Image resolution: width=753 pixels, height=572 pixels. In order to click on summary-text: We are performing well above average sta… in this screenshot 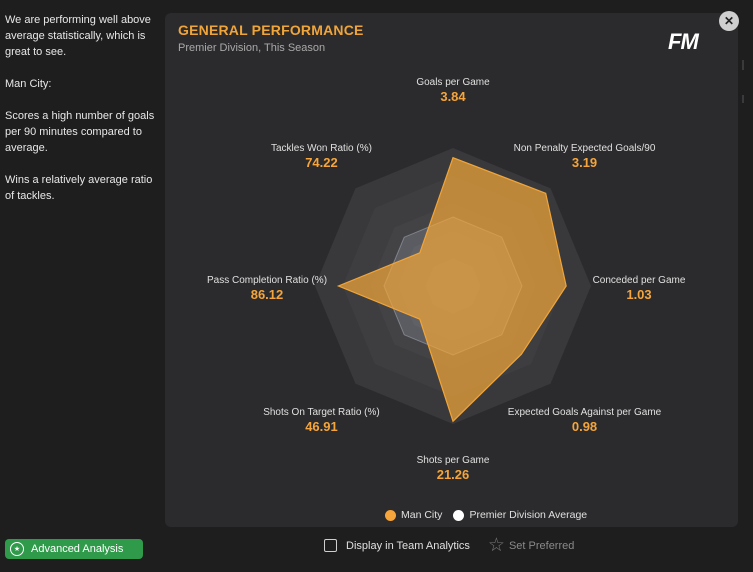, I will do `click(80, 116)`.